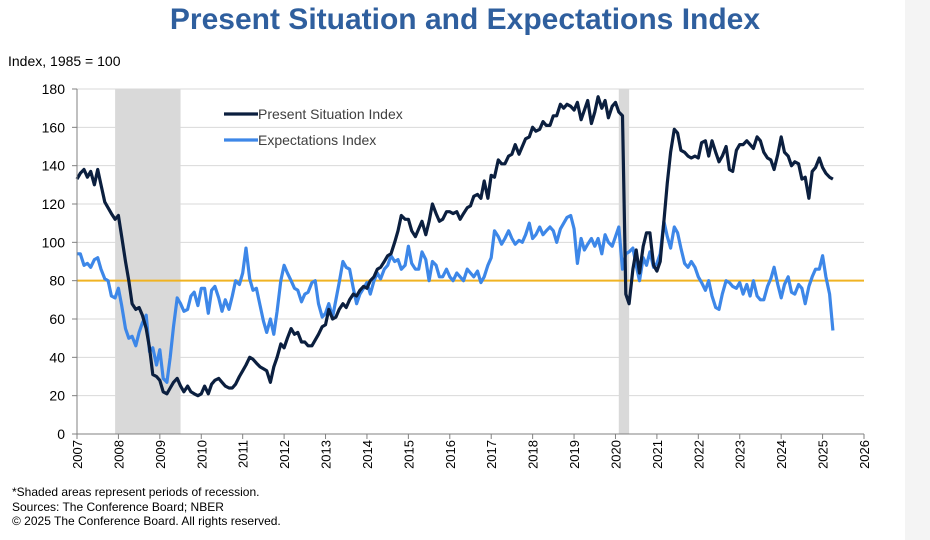  I want to click on y-tick-label: 180, so click(54, 89).